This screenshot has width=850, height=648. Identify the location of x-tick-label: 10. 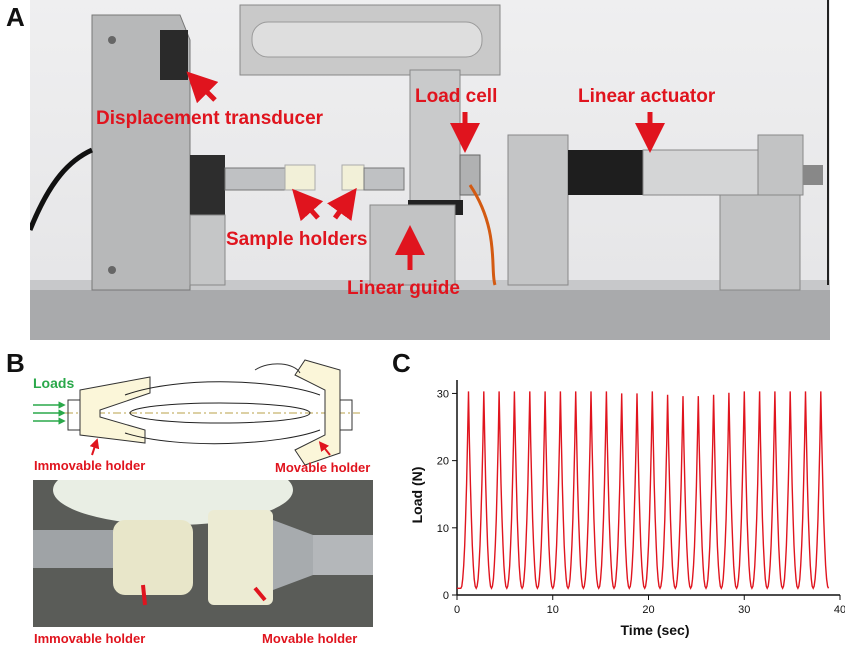
(553, 610).